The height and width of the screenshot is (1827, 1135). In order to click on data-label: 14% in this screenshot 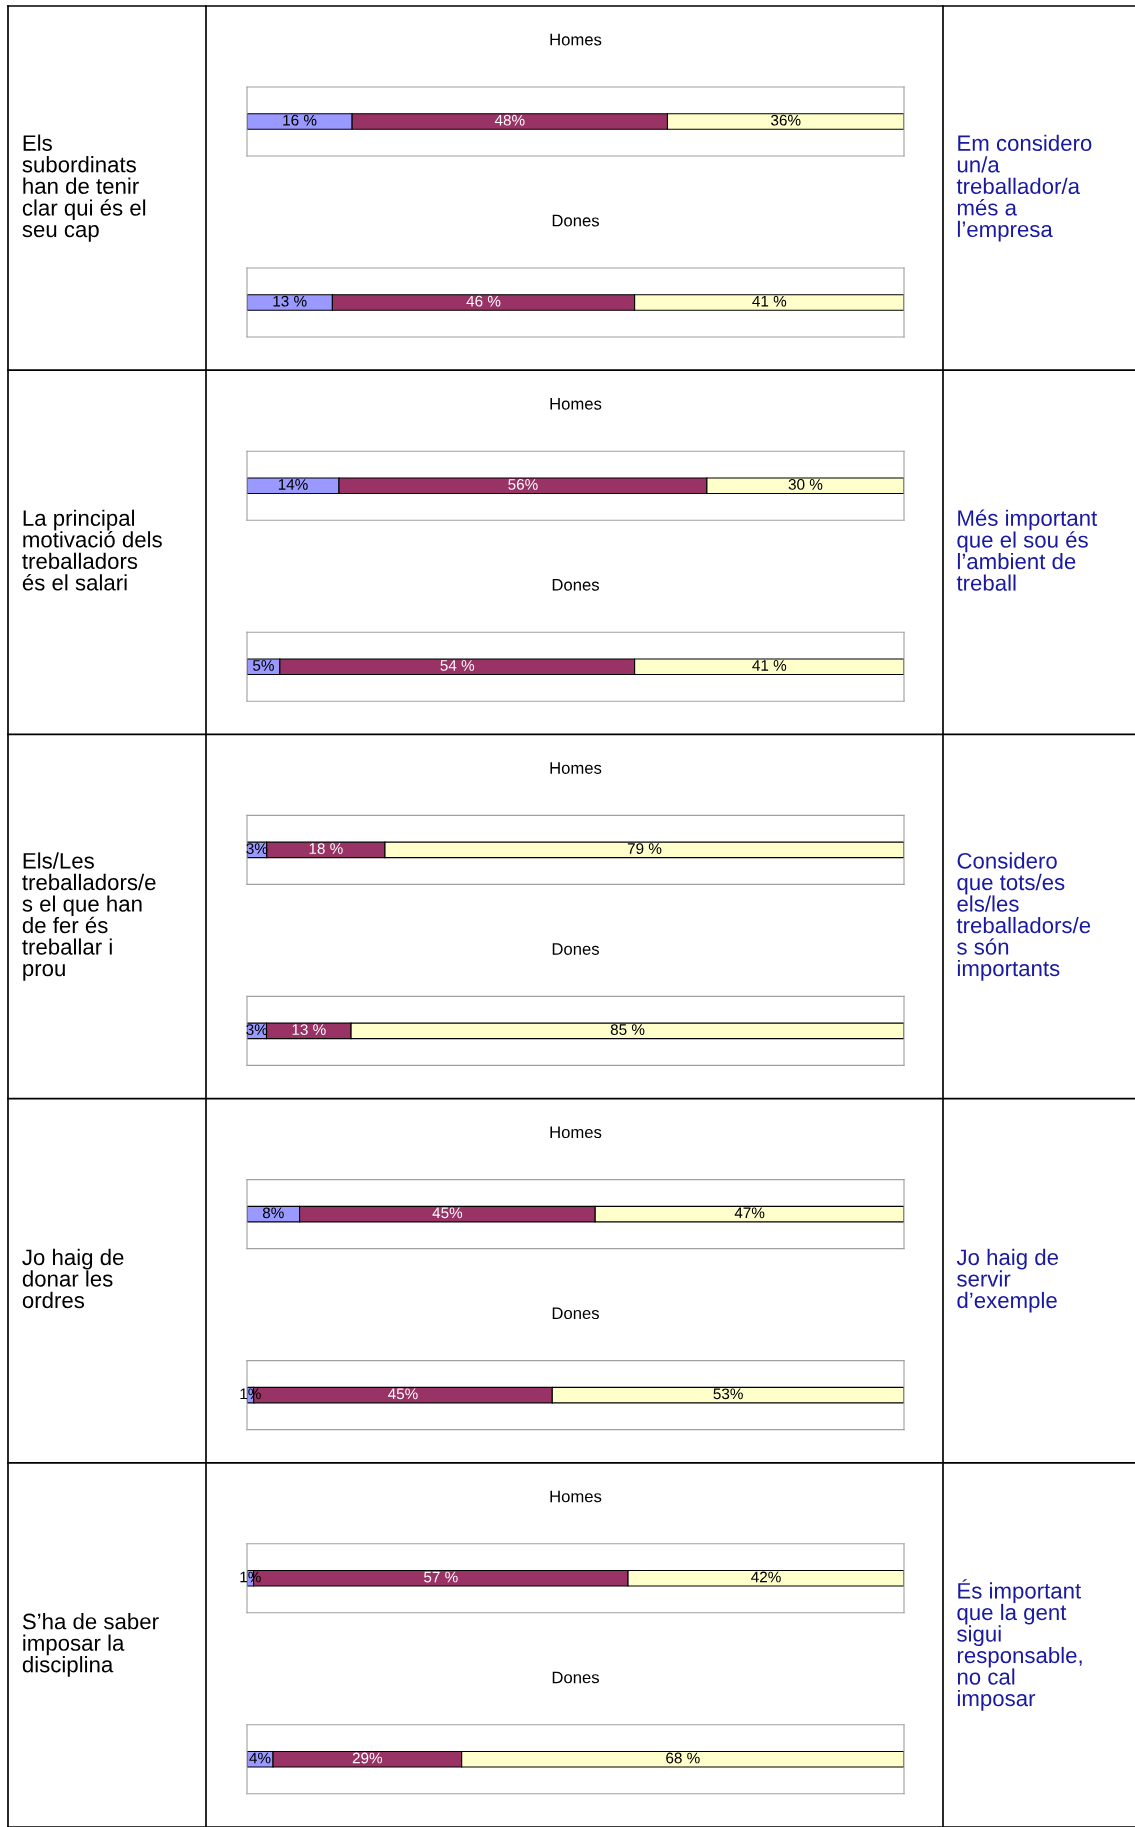, I will do `click(293, 484)`.